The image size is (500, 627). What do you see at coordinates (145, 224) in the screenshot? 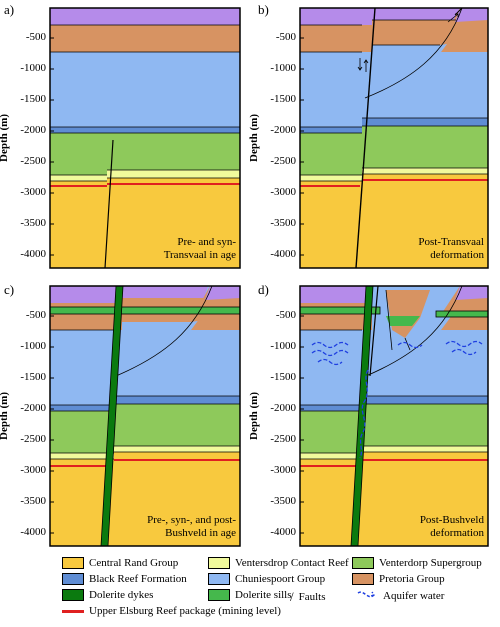
I see `central-rand-a` at bounding box center [145, 224].